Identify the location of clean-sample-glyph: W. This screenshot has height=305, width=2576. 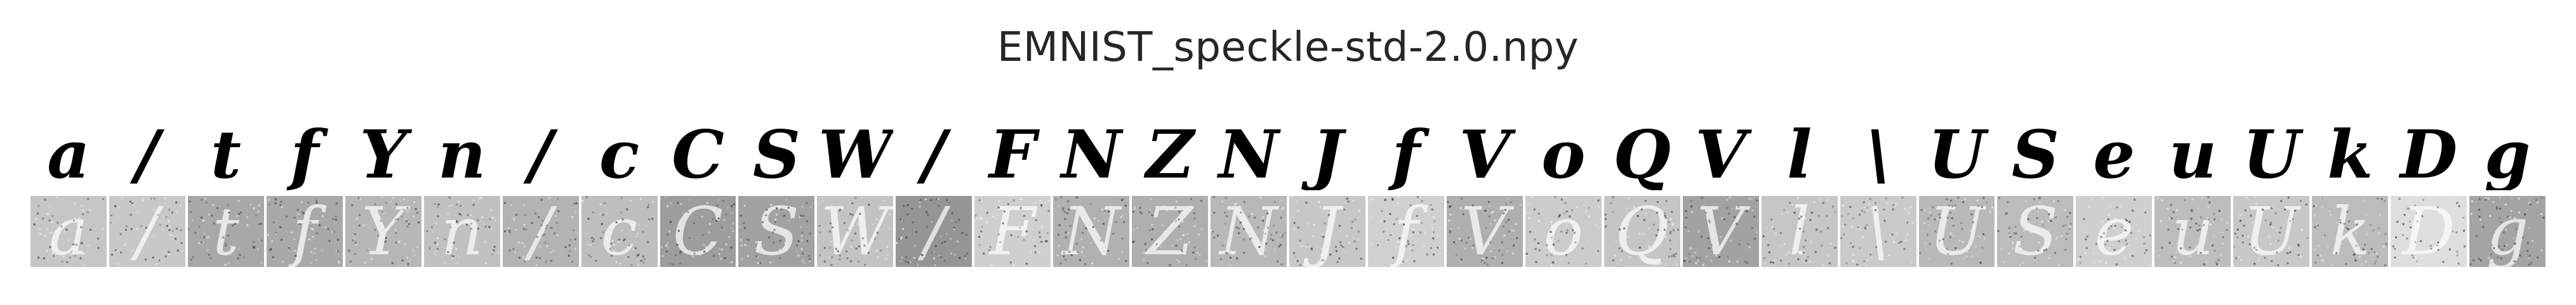
(855, 154).